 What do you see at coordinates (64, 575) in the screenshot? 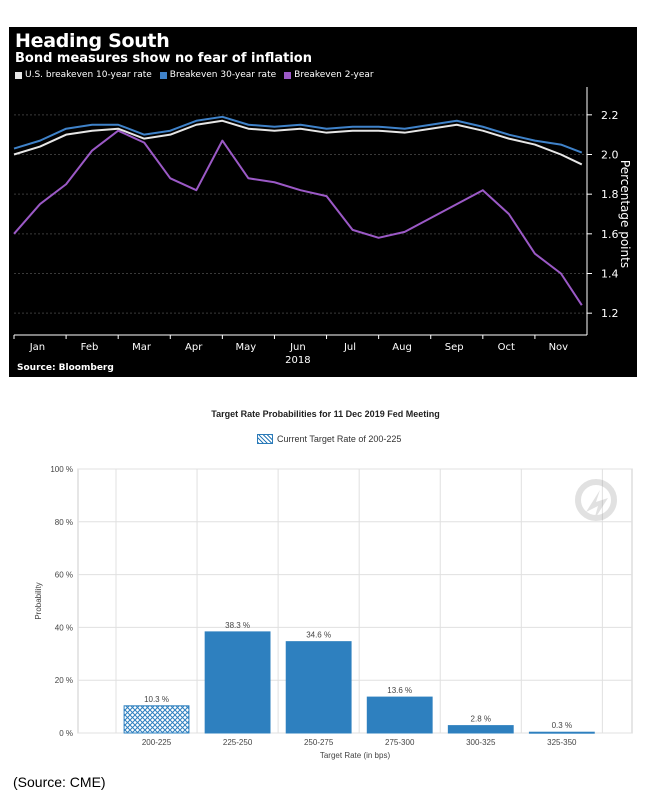
I see `y-tick-label: 60 %` at bounding box center [64, 575].